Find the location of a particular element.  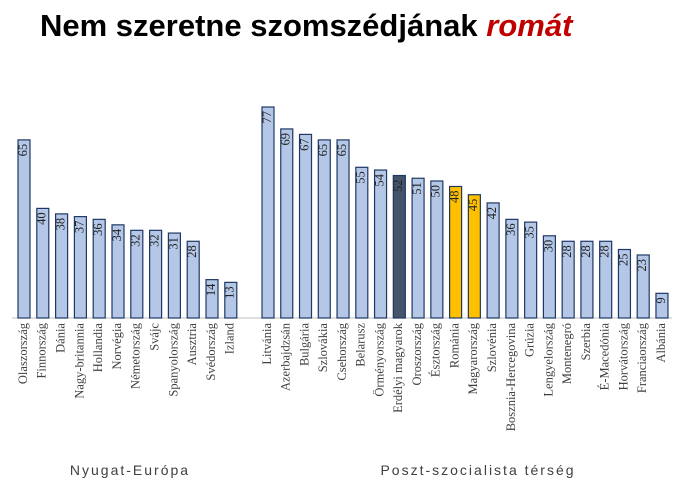

x-tick-label: Csehország is located at coordinates (342, 351).